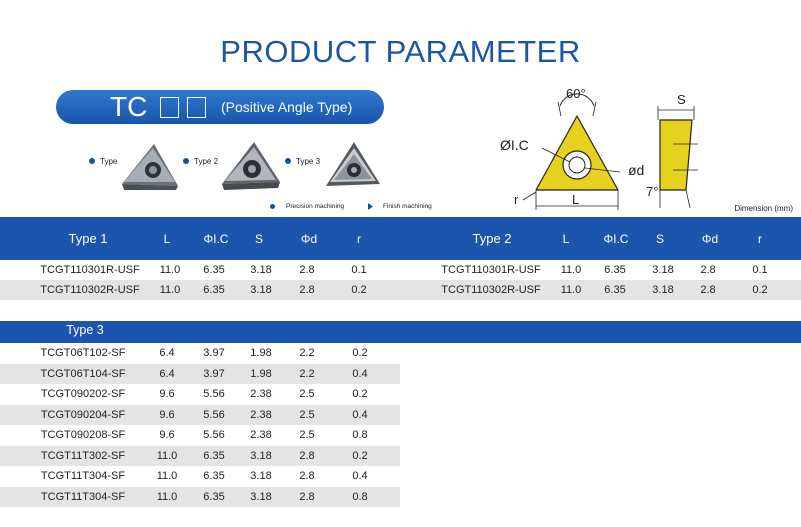 This screenshot has height=527, width=801. I want to click on table-cell: TCGT090204-SF, so click(83, 414).